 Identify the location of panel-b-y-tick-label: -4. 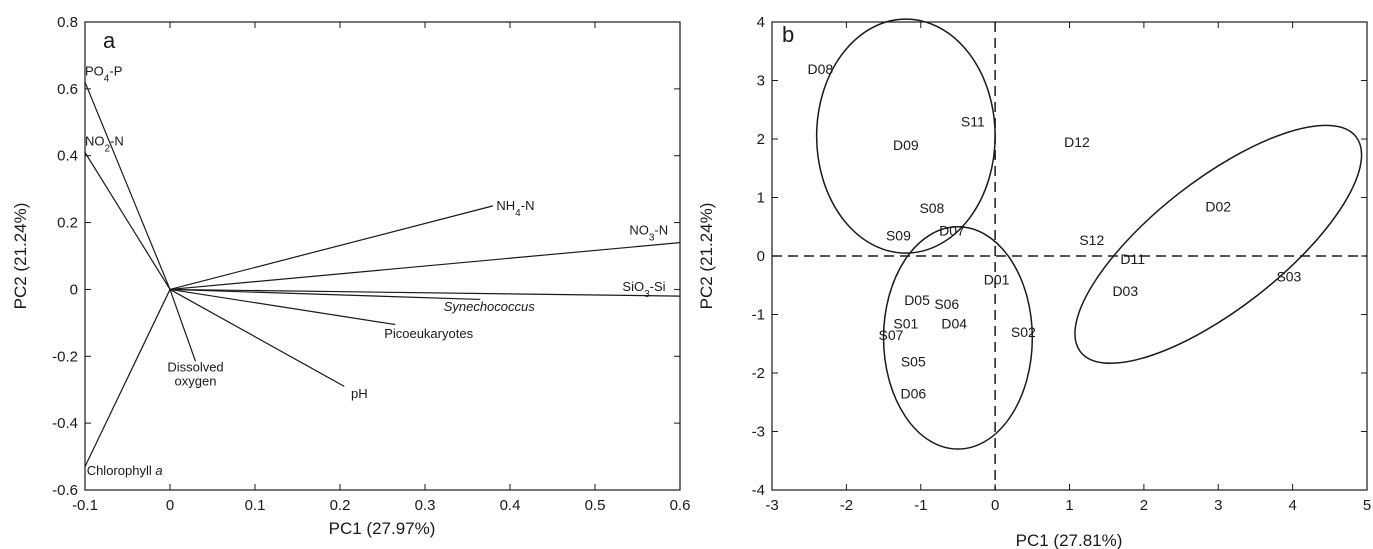
(758, 490).